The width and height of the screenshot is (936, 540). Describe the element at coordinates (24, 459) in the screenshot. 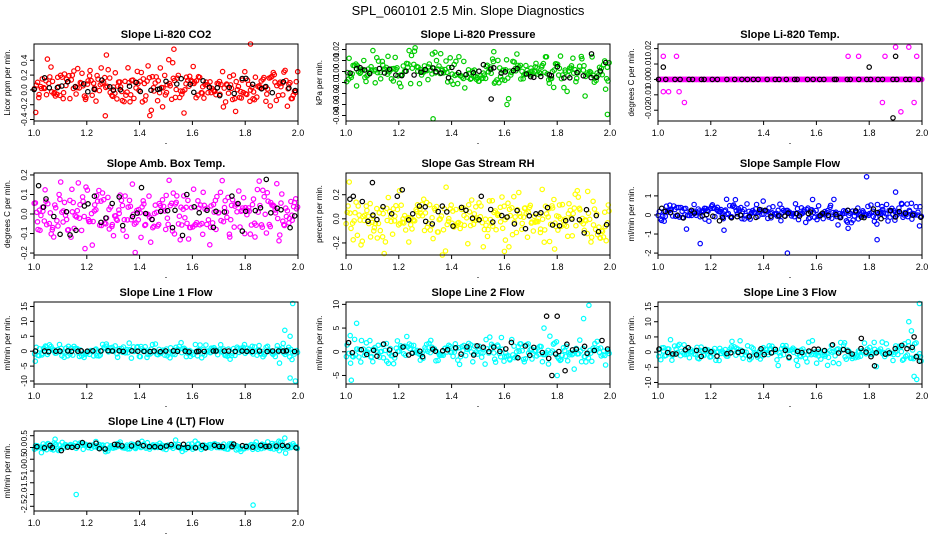

I see `y-tick-label: -0.5` at that location.